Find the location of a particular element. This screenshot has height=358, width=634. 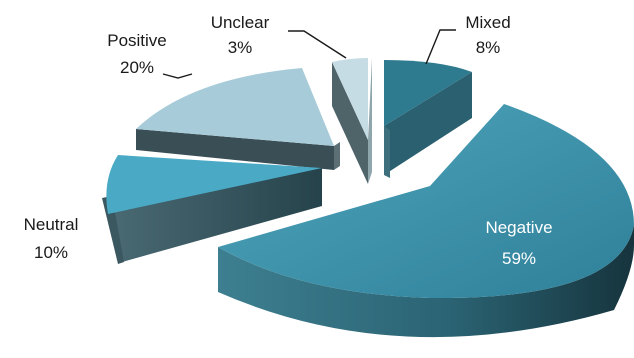

label-mixed-name: Mixed is located at coordinates (487, 22).